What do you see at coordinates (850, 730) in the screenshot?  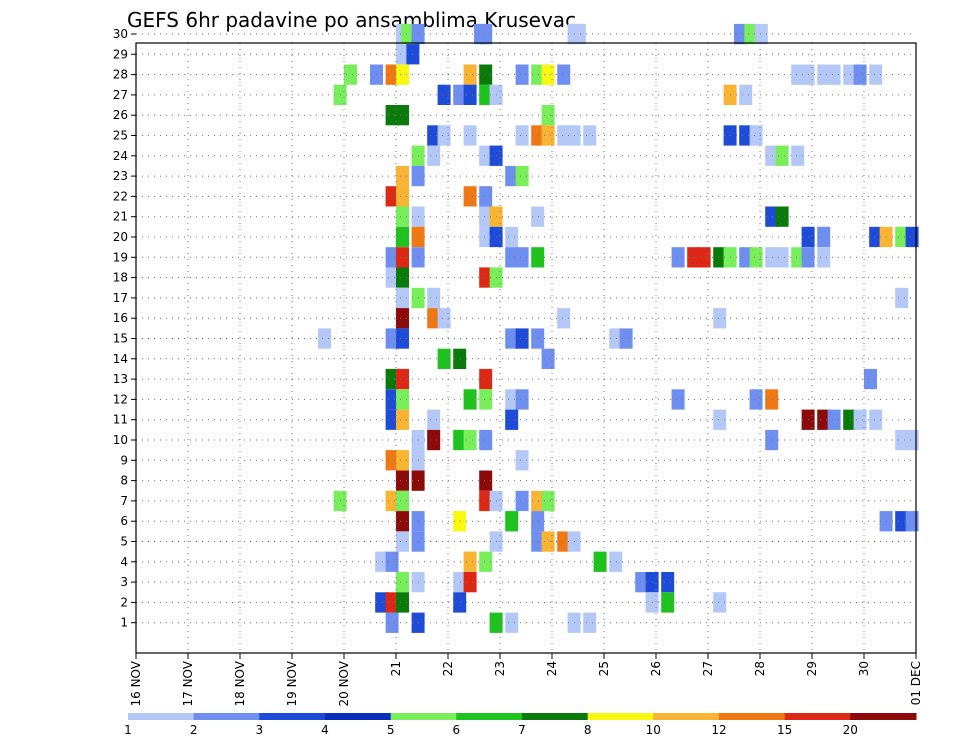 I see `legend-label: 20` at bounding box center [850, 730].